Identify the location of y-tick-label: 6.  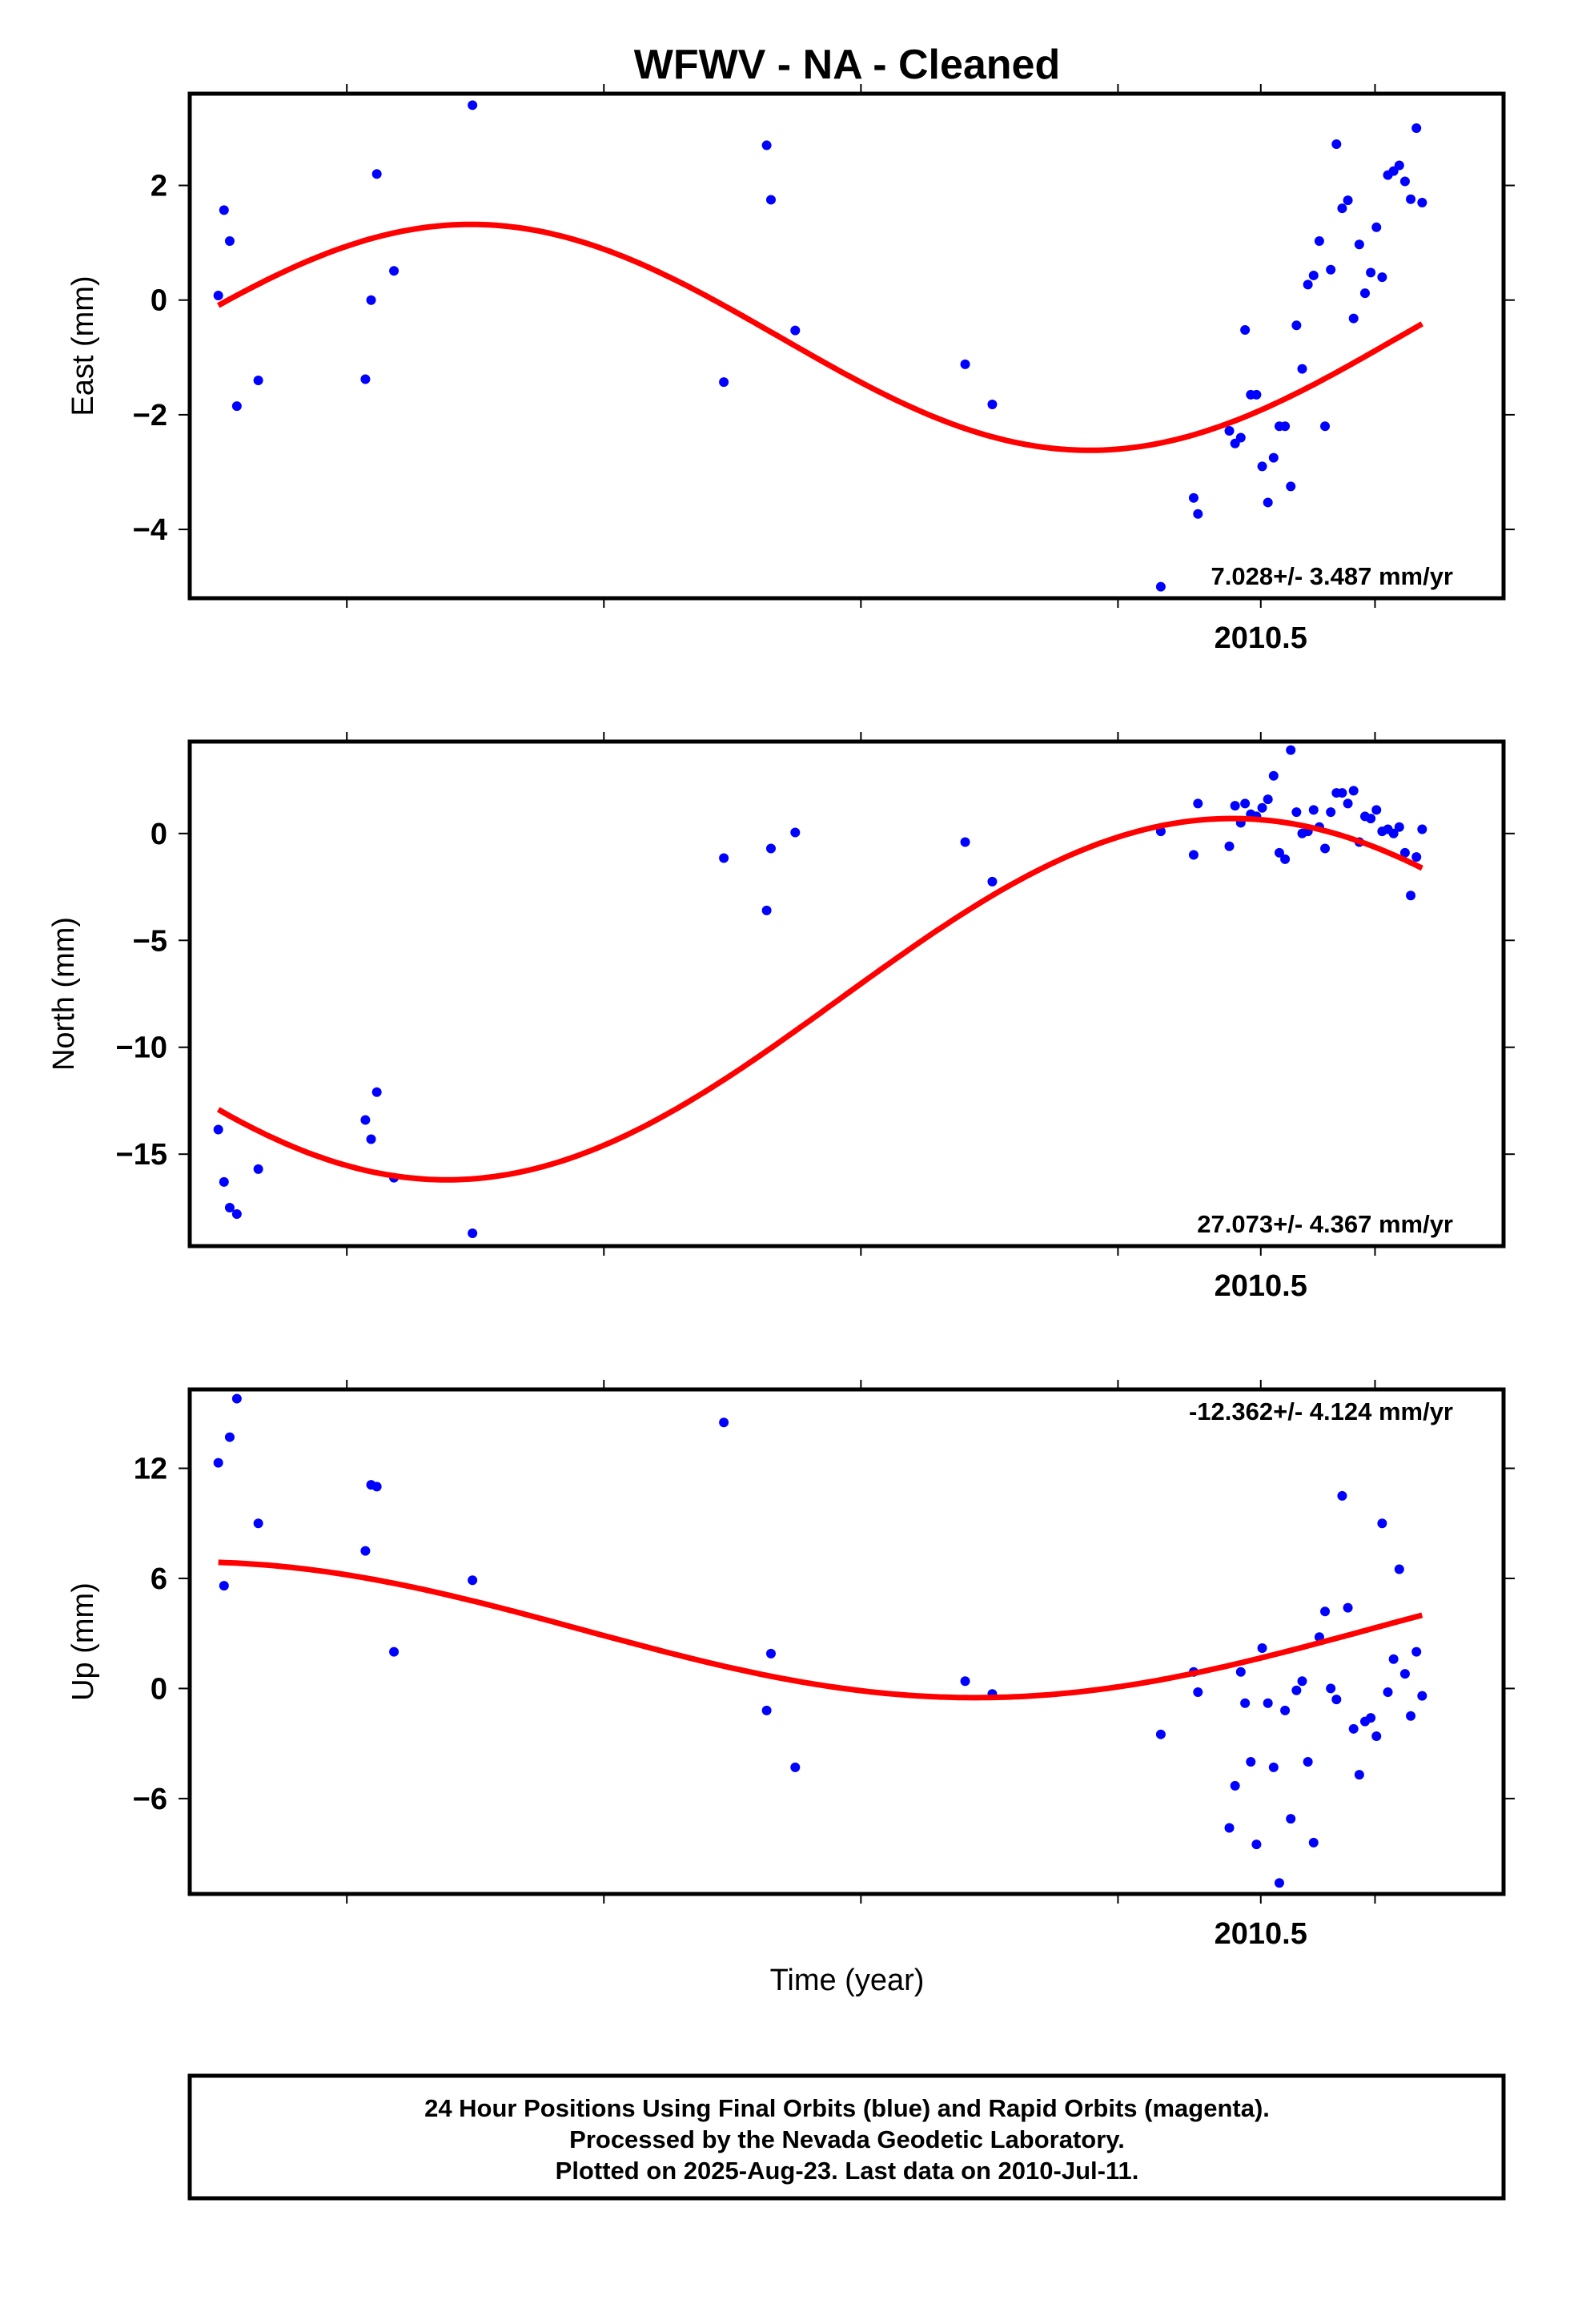
(159, 1579).